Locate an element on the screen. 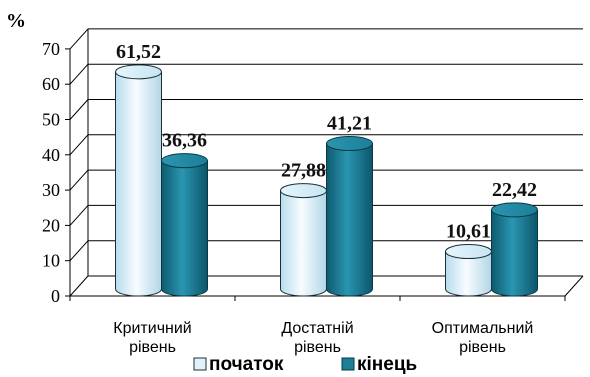 This screenshot has width=590, height=377. legend-item-кінець: кінець is located at coordinates (379, 364).